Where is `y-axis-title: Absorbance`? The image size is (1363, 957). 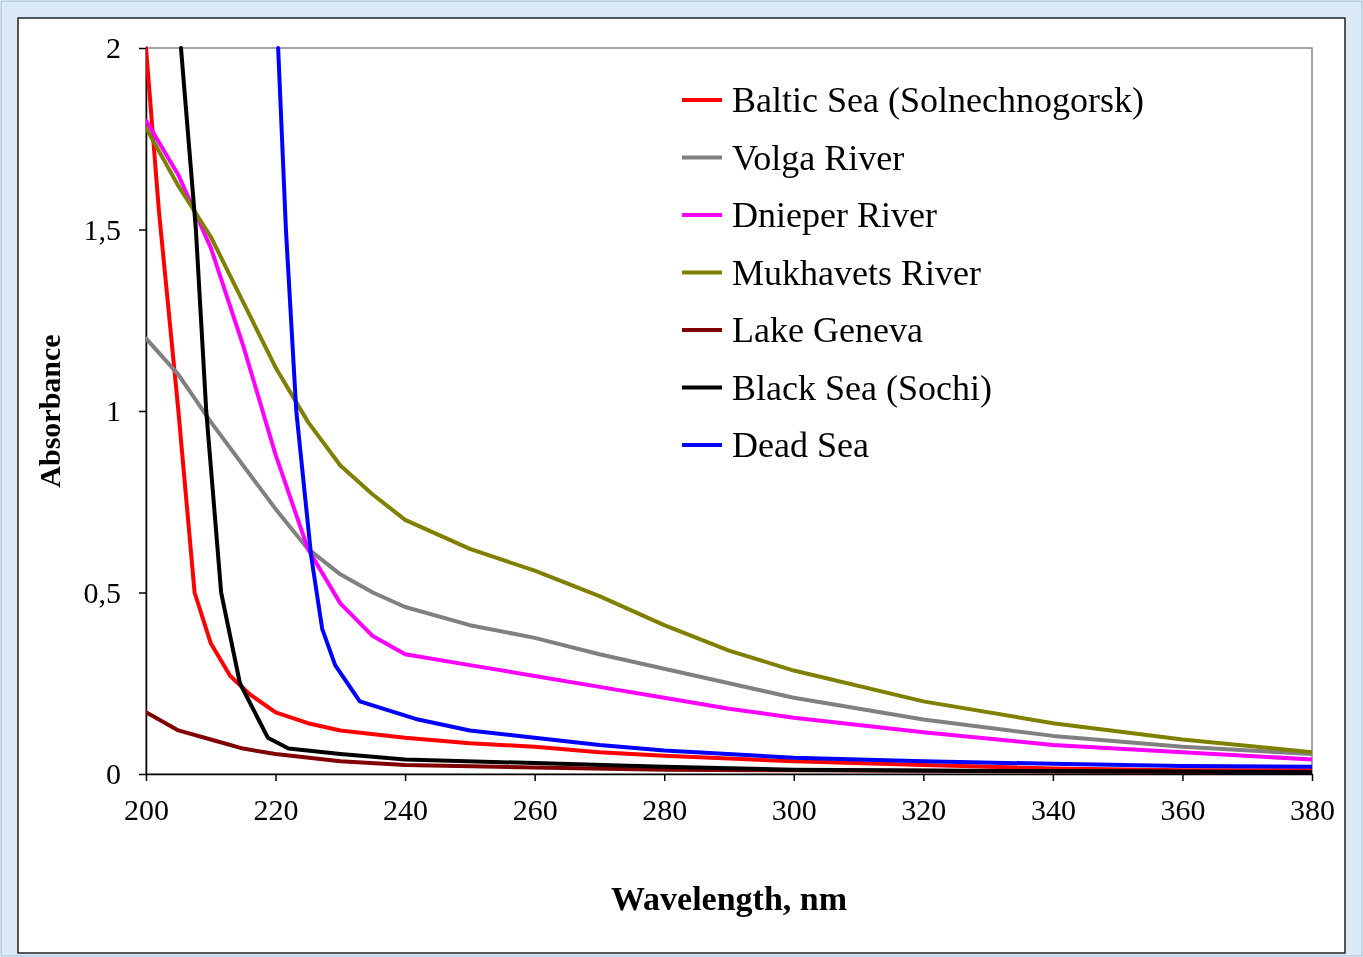 y-axis-title: Absorbance is located at coordinates (49, 411).